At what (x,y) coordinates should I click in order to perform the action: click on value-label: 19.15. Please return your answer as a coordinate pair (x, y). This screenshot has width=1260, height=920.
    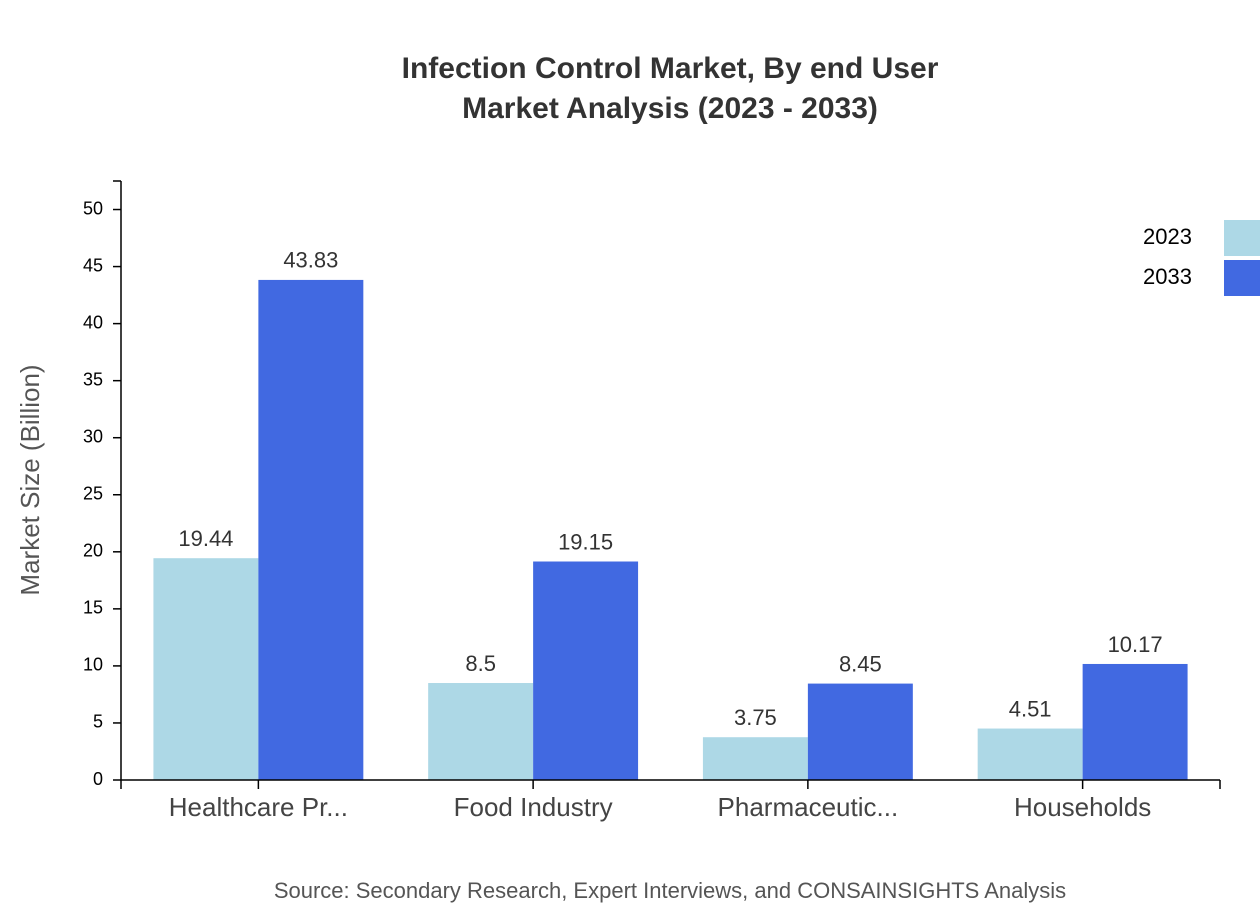
    Looking at the image, I should click on (585, 541).